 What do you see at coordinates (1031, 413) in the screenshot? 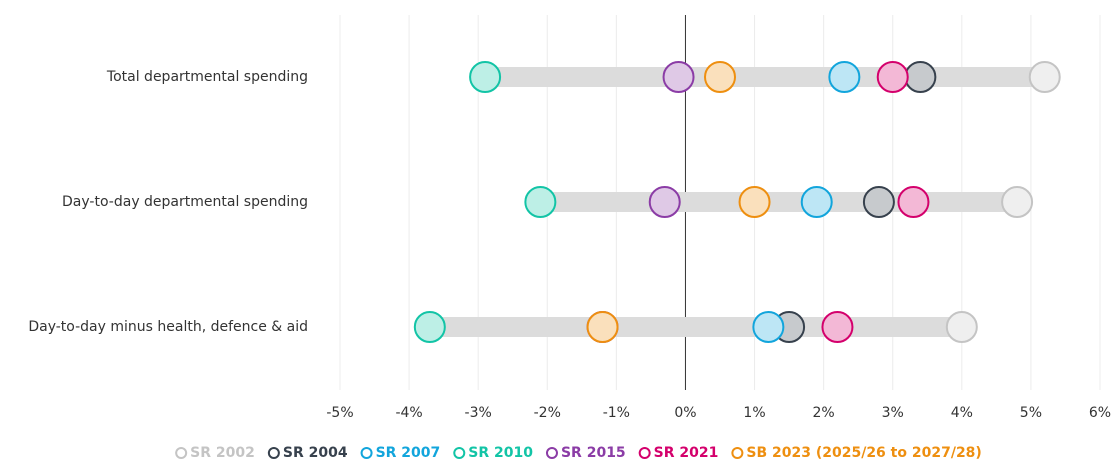
I see `x-tick-label: 5%` at bounding box center [1031, 413].